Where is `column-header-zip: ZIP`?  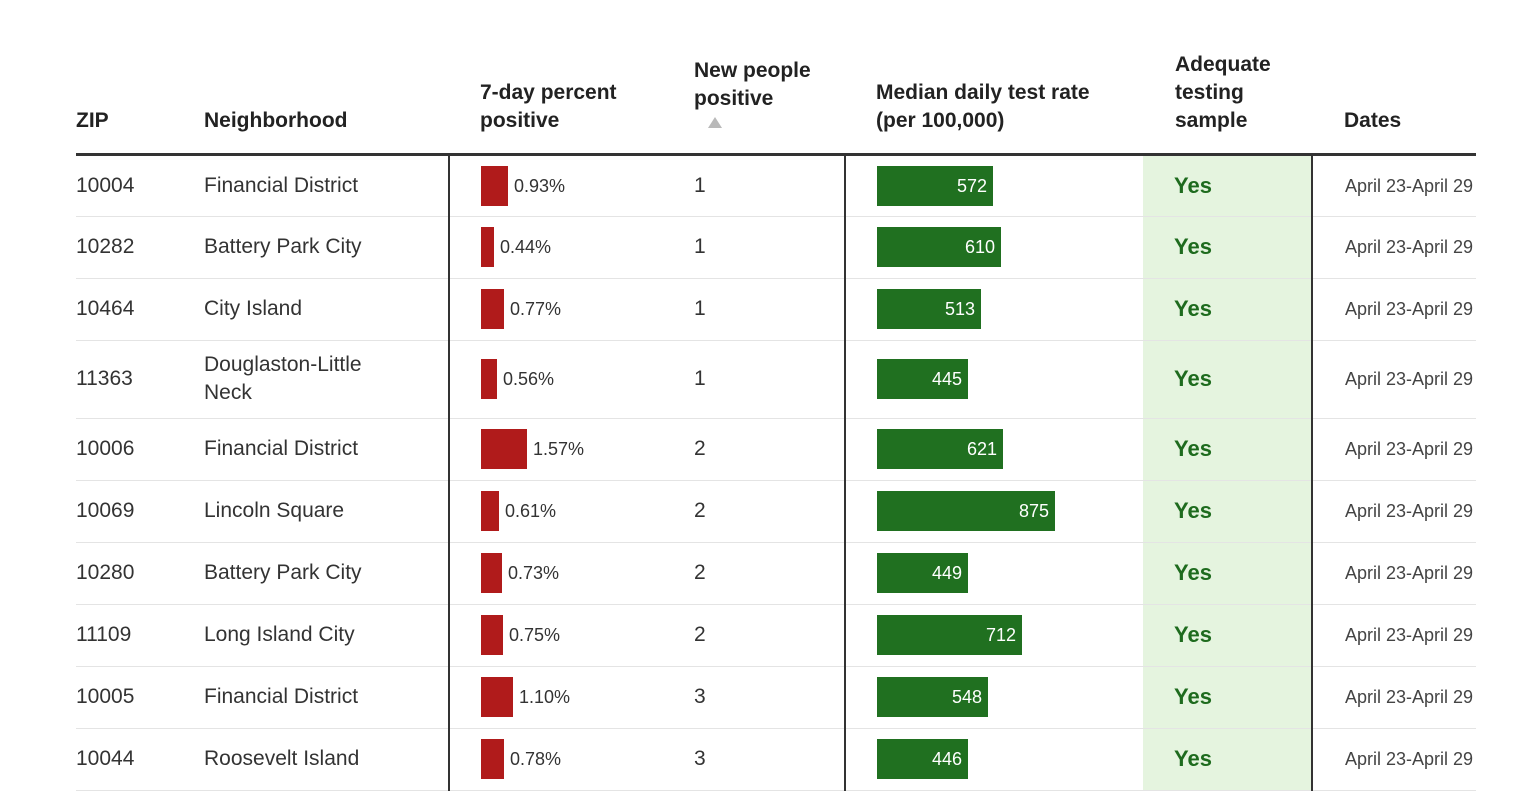 column-header-zip: ZIP is located at coordinates (140, 78).